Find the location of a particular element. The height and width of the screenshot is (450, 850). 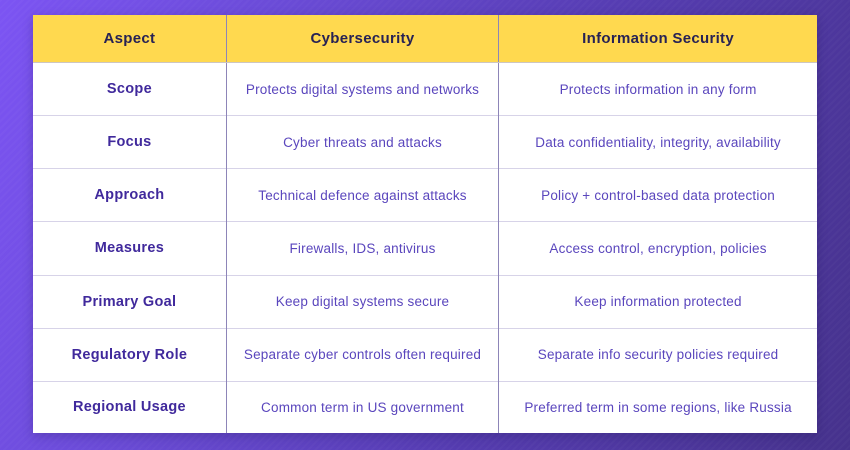

column-header-cybersecurity: Cybersecurity is located at coordinates (362, 39).